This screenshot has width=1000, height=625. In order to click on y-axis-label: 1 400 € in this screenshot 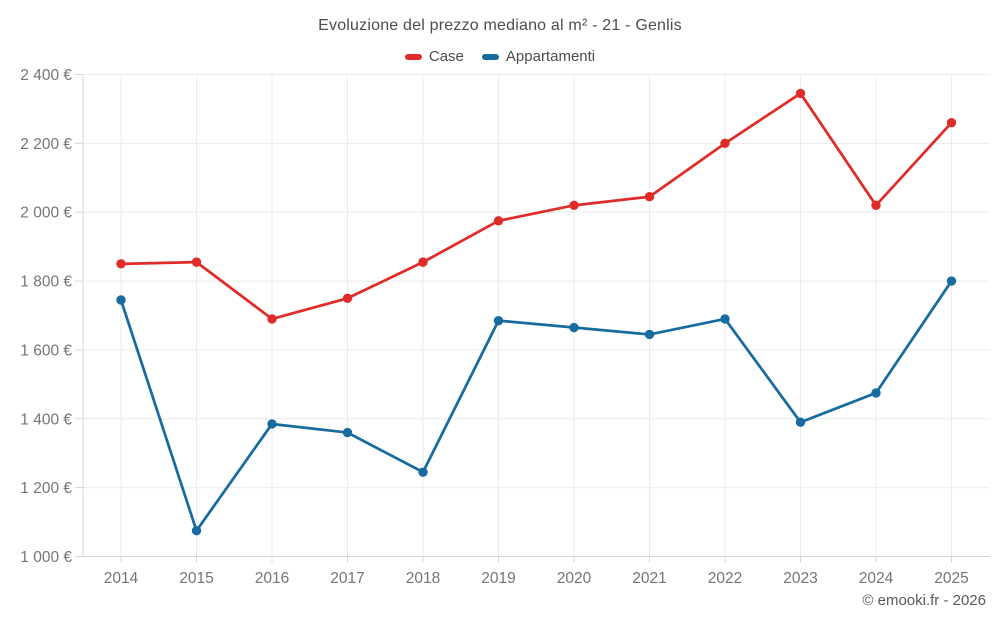, I will do `click(46, 419)`.